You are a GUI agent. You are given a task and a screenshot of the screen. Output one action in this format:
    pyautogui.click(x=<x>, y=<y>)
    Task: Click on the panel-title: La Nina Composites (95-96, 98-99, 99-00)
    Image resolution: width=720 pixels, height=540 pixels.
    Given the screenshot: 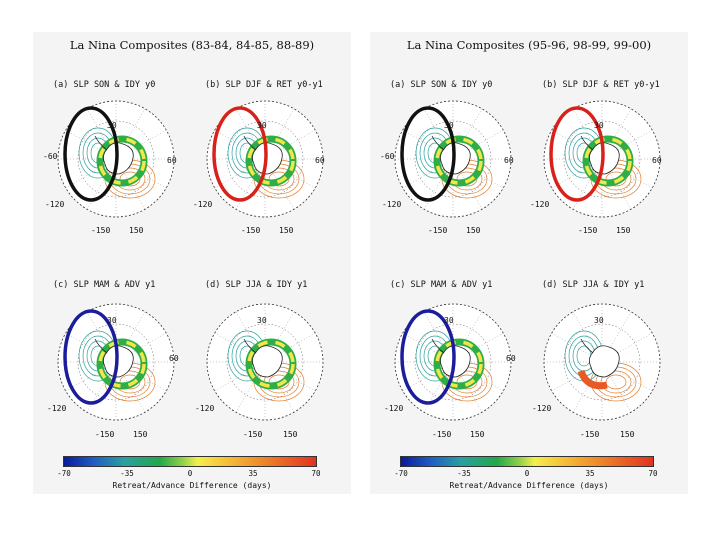 What is the action you would take?
    pyautogui.click(x=529, y=45)
    